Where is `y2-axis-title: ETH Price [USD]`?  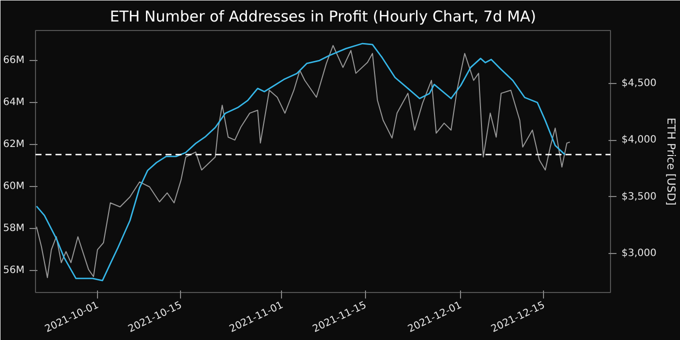 y2-axis-title: ETH Price [USD] is located at coordinates (671, 162).